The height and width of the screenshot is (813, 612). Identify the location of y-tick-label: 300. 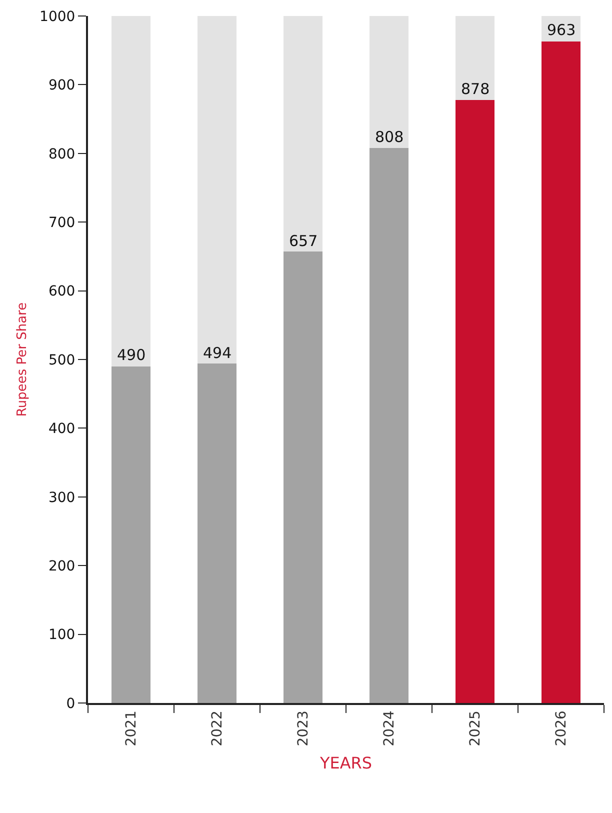
(62, 498).